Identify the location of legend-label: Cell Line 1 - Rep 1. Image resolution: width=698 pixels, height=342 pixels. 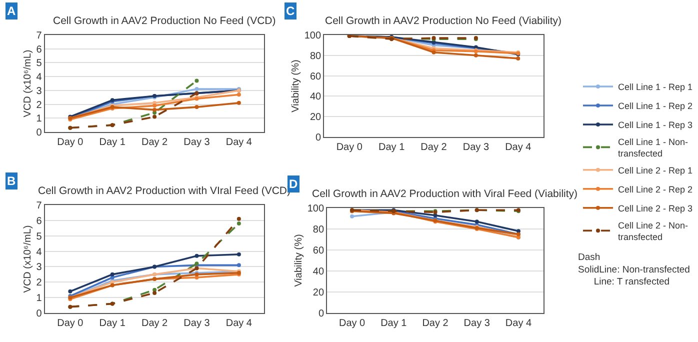
(655, 87).